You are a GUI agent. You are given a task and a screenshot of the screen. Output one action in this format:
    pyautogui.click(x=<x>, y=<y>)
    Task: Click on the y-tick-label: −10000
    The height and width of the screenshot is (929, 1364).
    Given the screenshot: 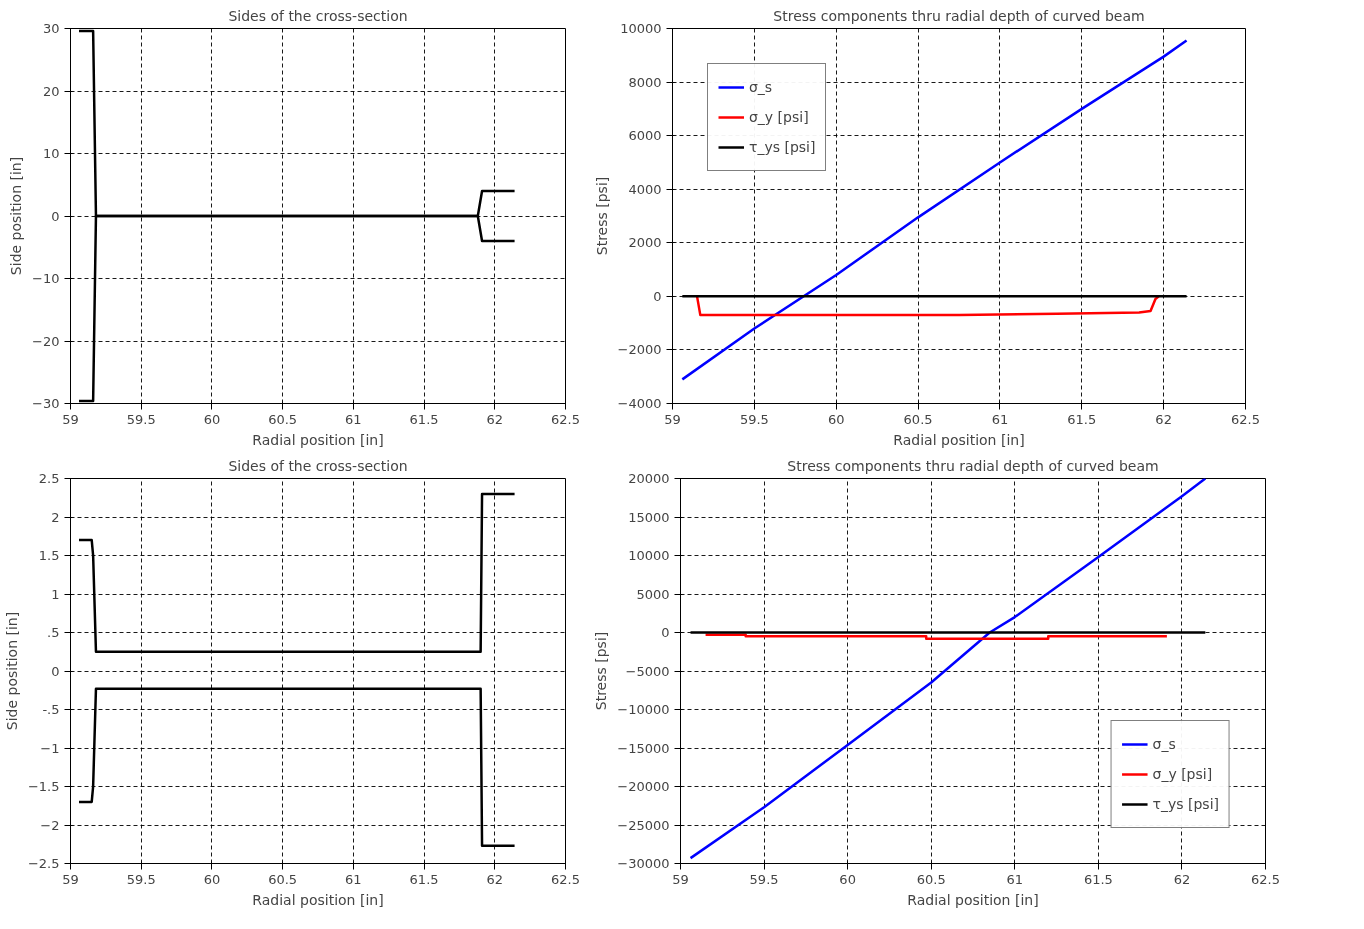 What is the action you would take?
    pyautogui.click(x=643, y=709)
    